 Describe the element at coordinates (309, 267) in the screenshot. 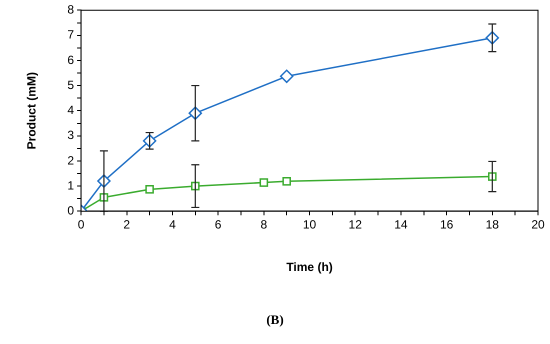

I see `x-axis-title: Time (h)` at that location.